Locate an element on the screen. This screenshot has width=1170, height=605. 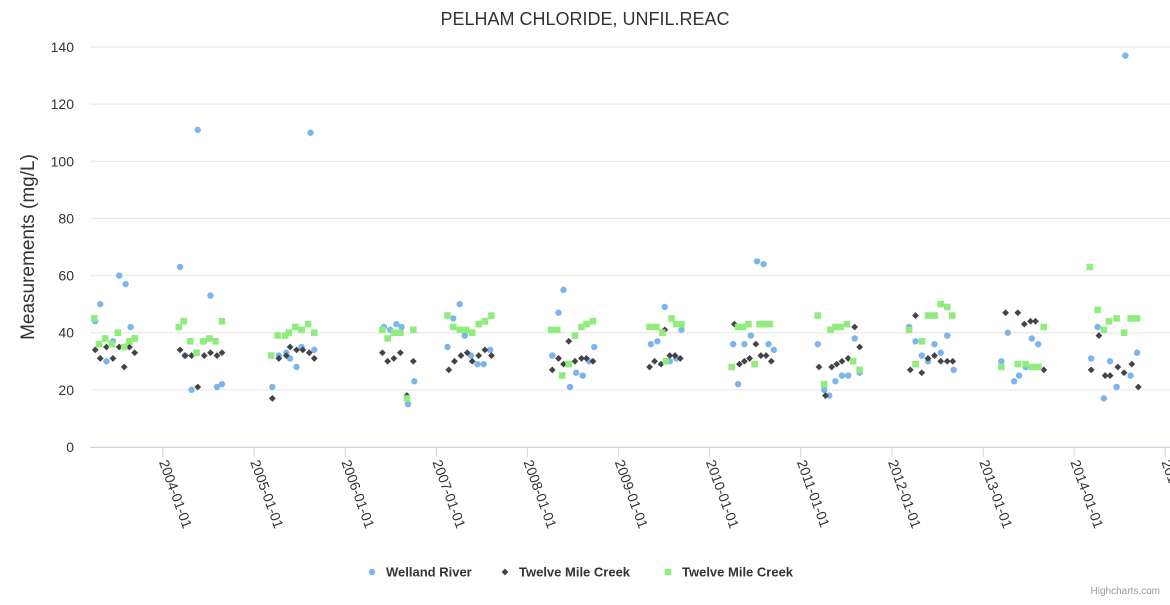
x-tick-label: 2007-01-01 is located at coordinates (449, 494).